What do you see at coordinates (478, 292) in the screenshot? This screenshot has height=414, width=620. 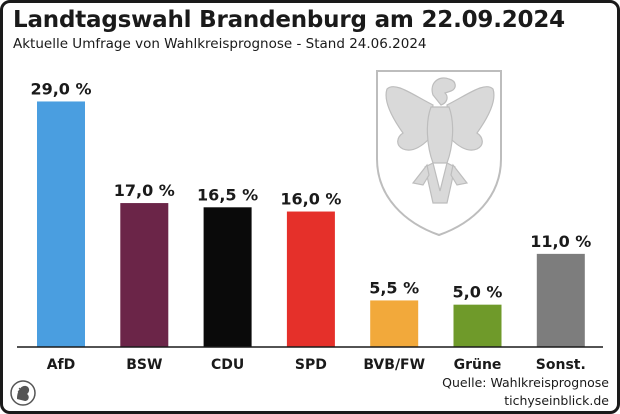 I see `value-label: 5,0 %` at bounding box center [478, 292].